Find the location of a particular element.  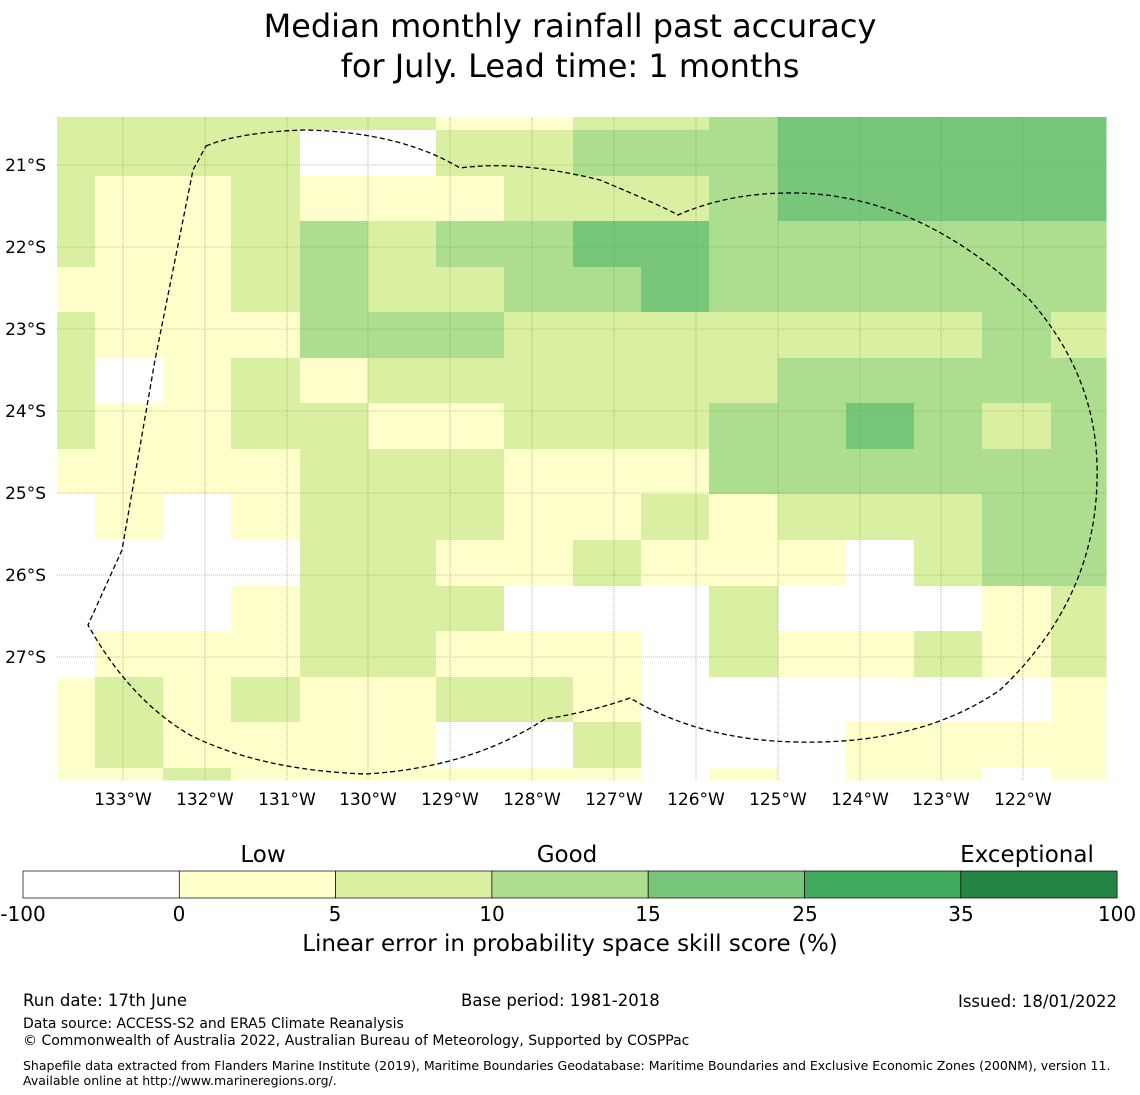

colorbar is located at coordinates (570, 884).